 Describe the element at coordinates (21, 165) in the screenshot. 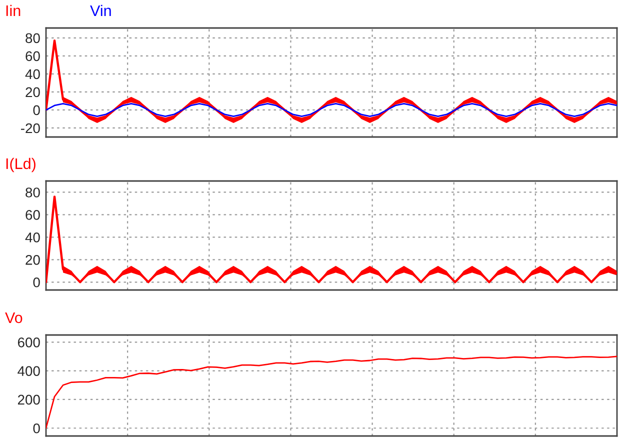

I see `text: I(Ld)` at that location.